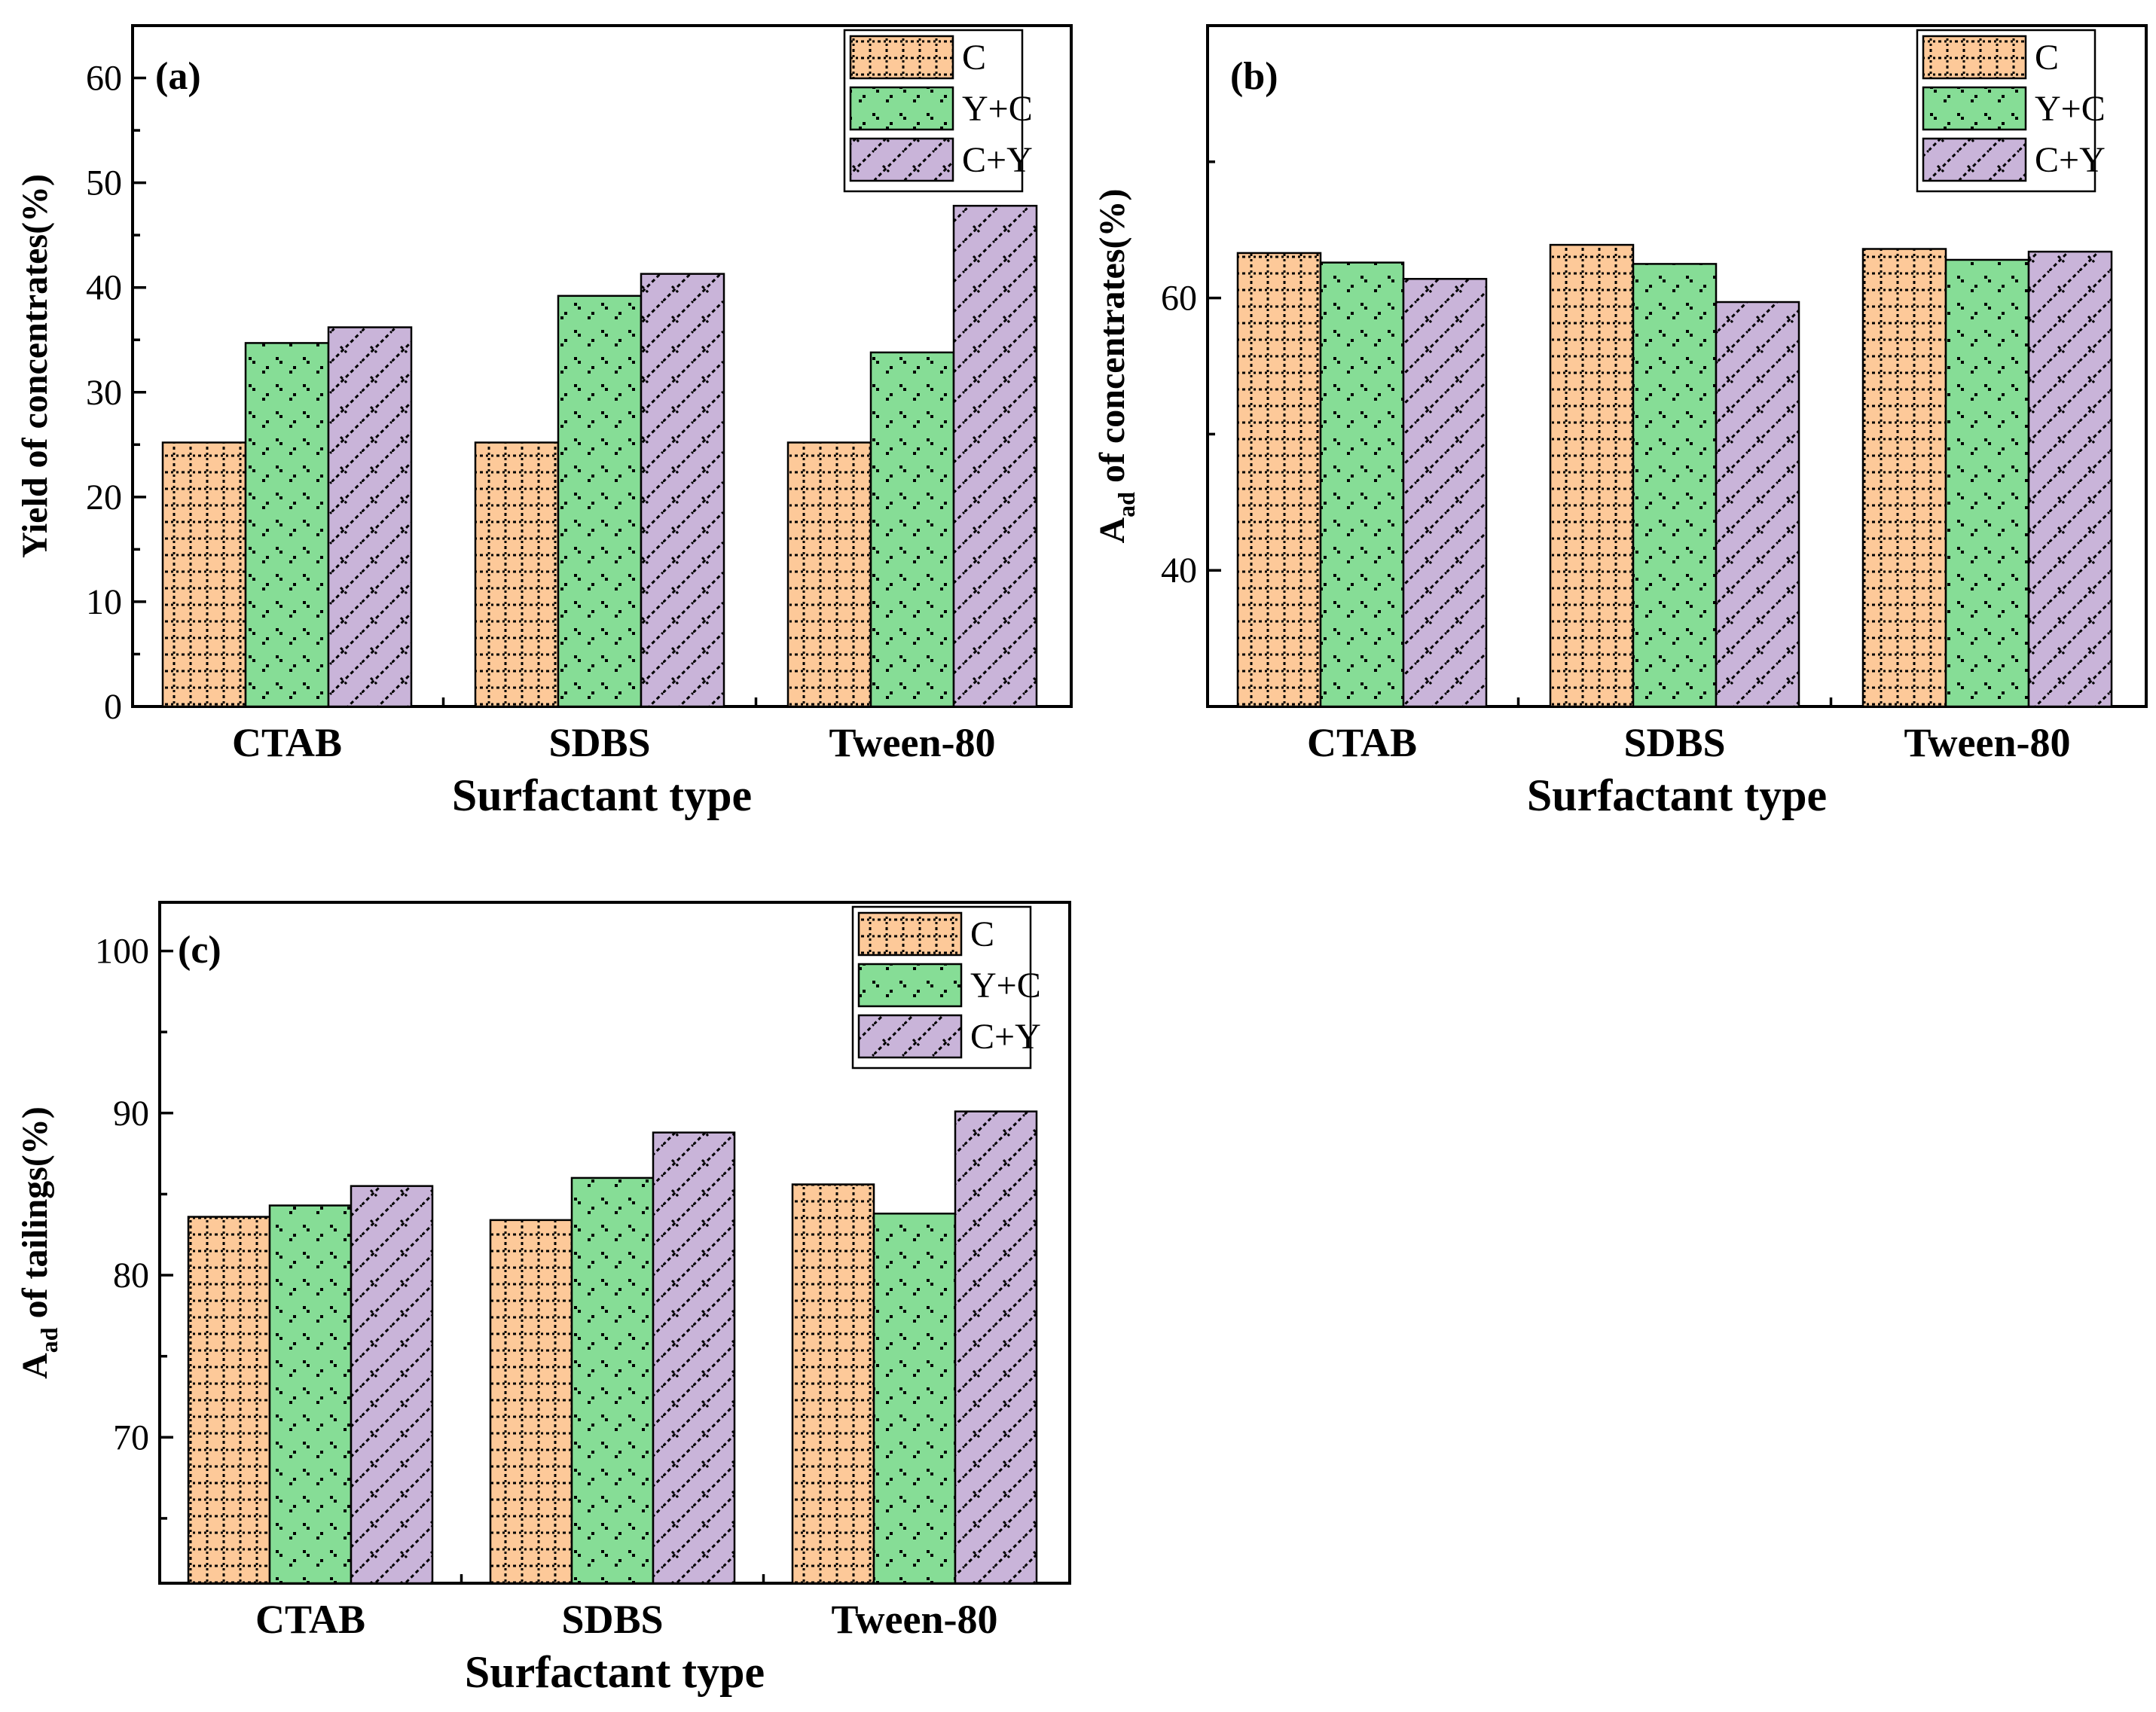  Describe the element at coordinates (35, 1366) in the screenshot. I see `panel-c-y-axis-title-main: A` at that location.